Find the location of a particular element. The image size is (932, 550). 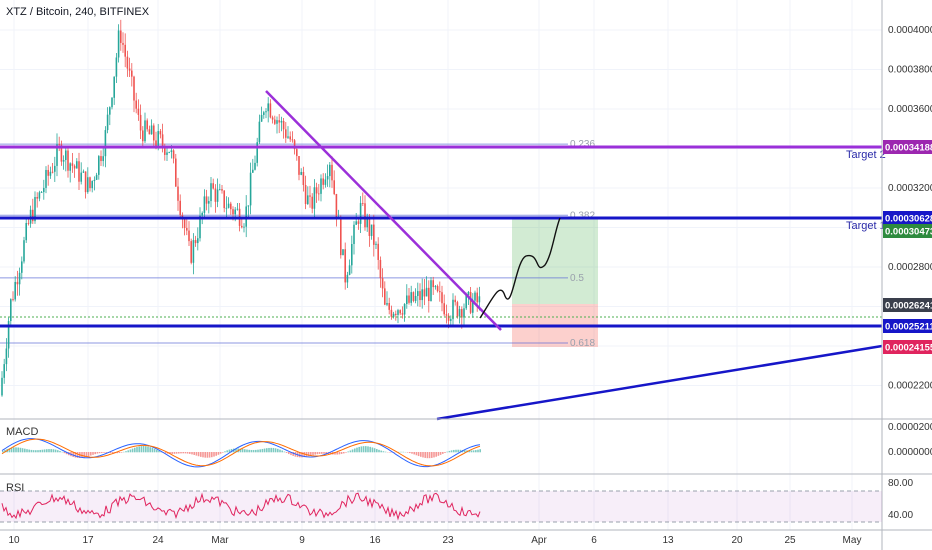

fib-label-3: 0.5 is located at coordinates (577, 278).